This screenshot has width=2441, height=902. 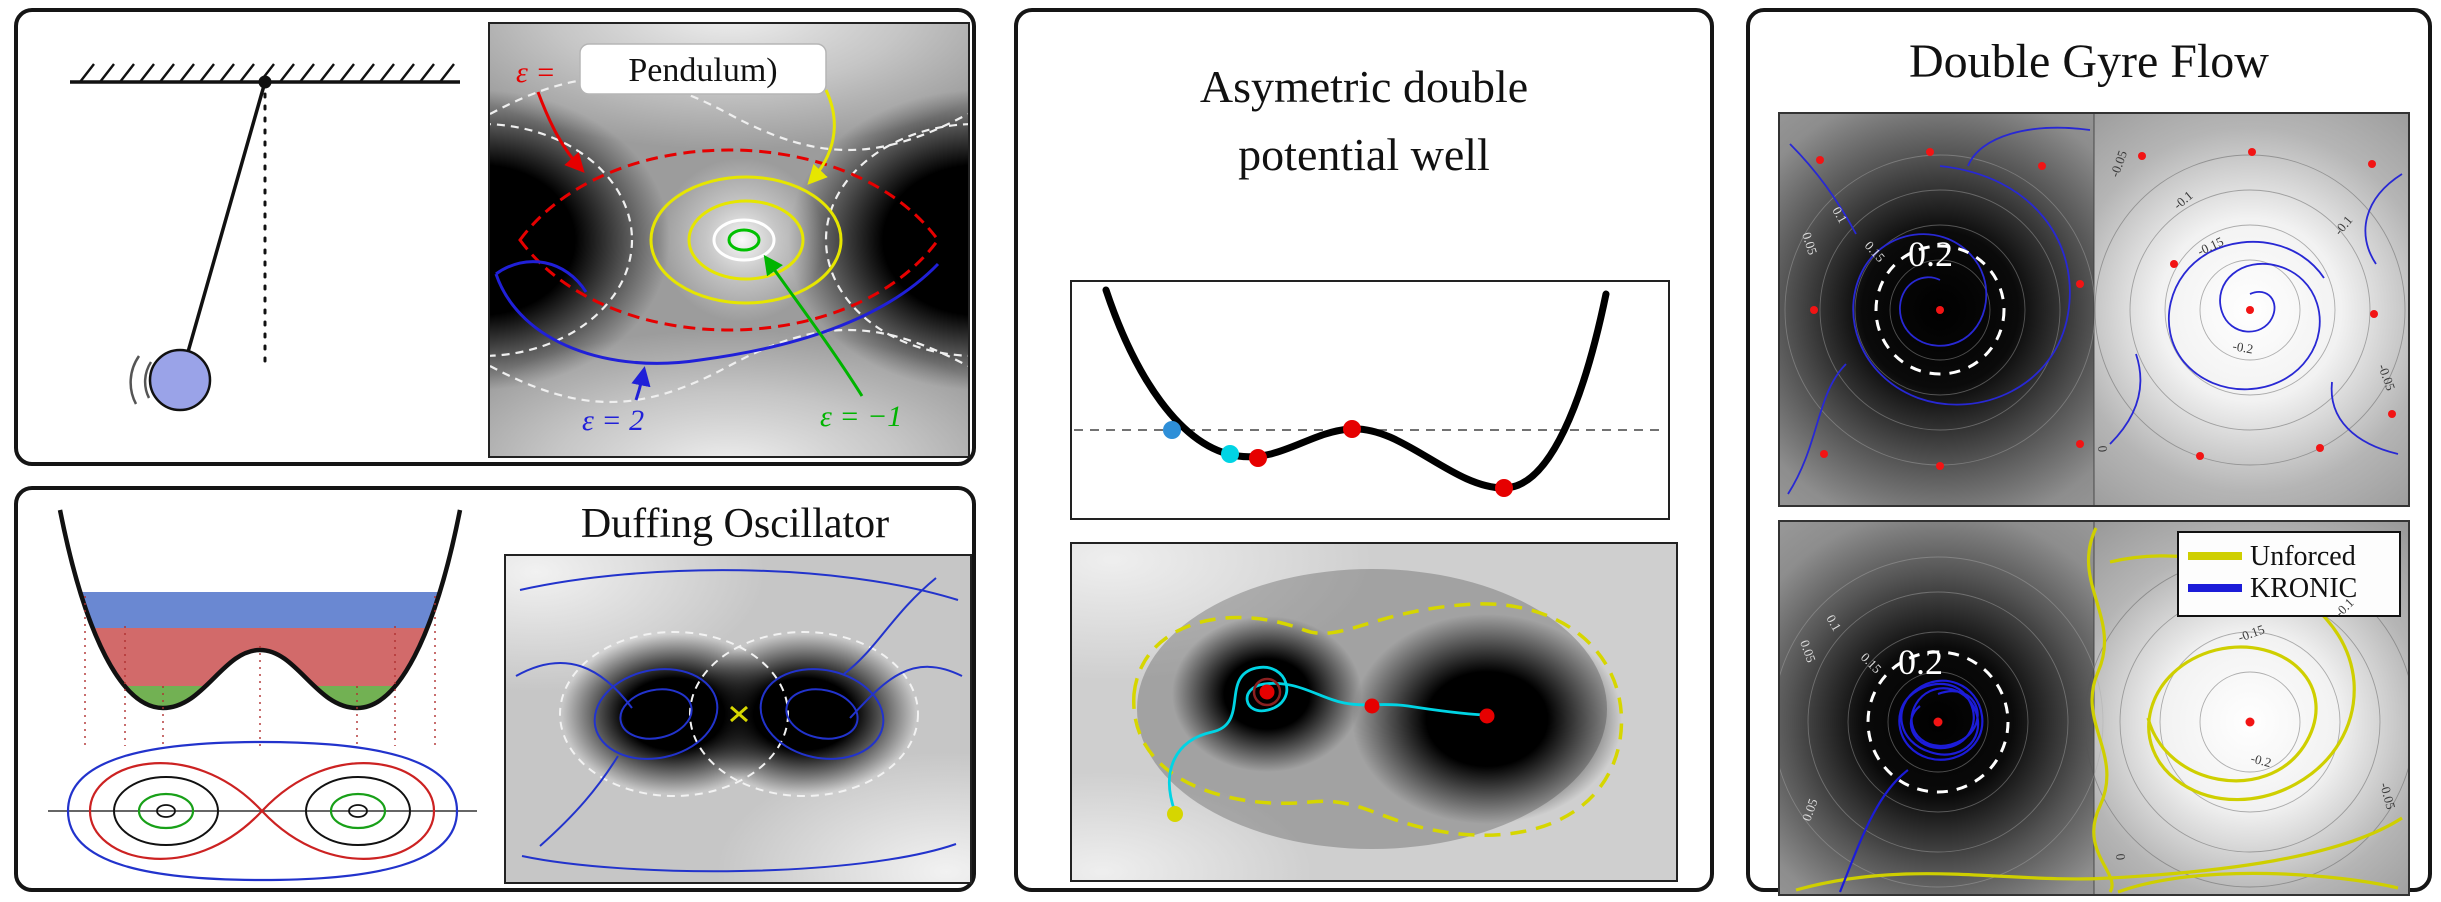 What do you see at coordinates (613, 420) in the screenshot?
I see `epsilon-label-blue: ε = 2` at bounding box center [613, 420].